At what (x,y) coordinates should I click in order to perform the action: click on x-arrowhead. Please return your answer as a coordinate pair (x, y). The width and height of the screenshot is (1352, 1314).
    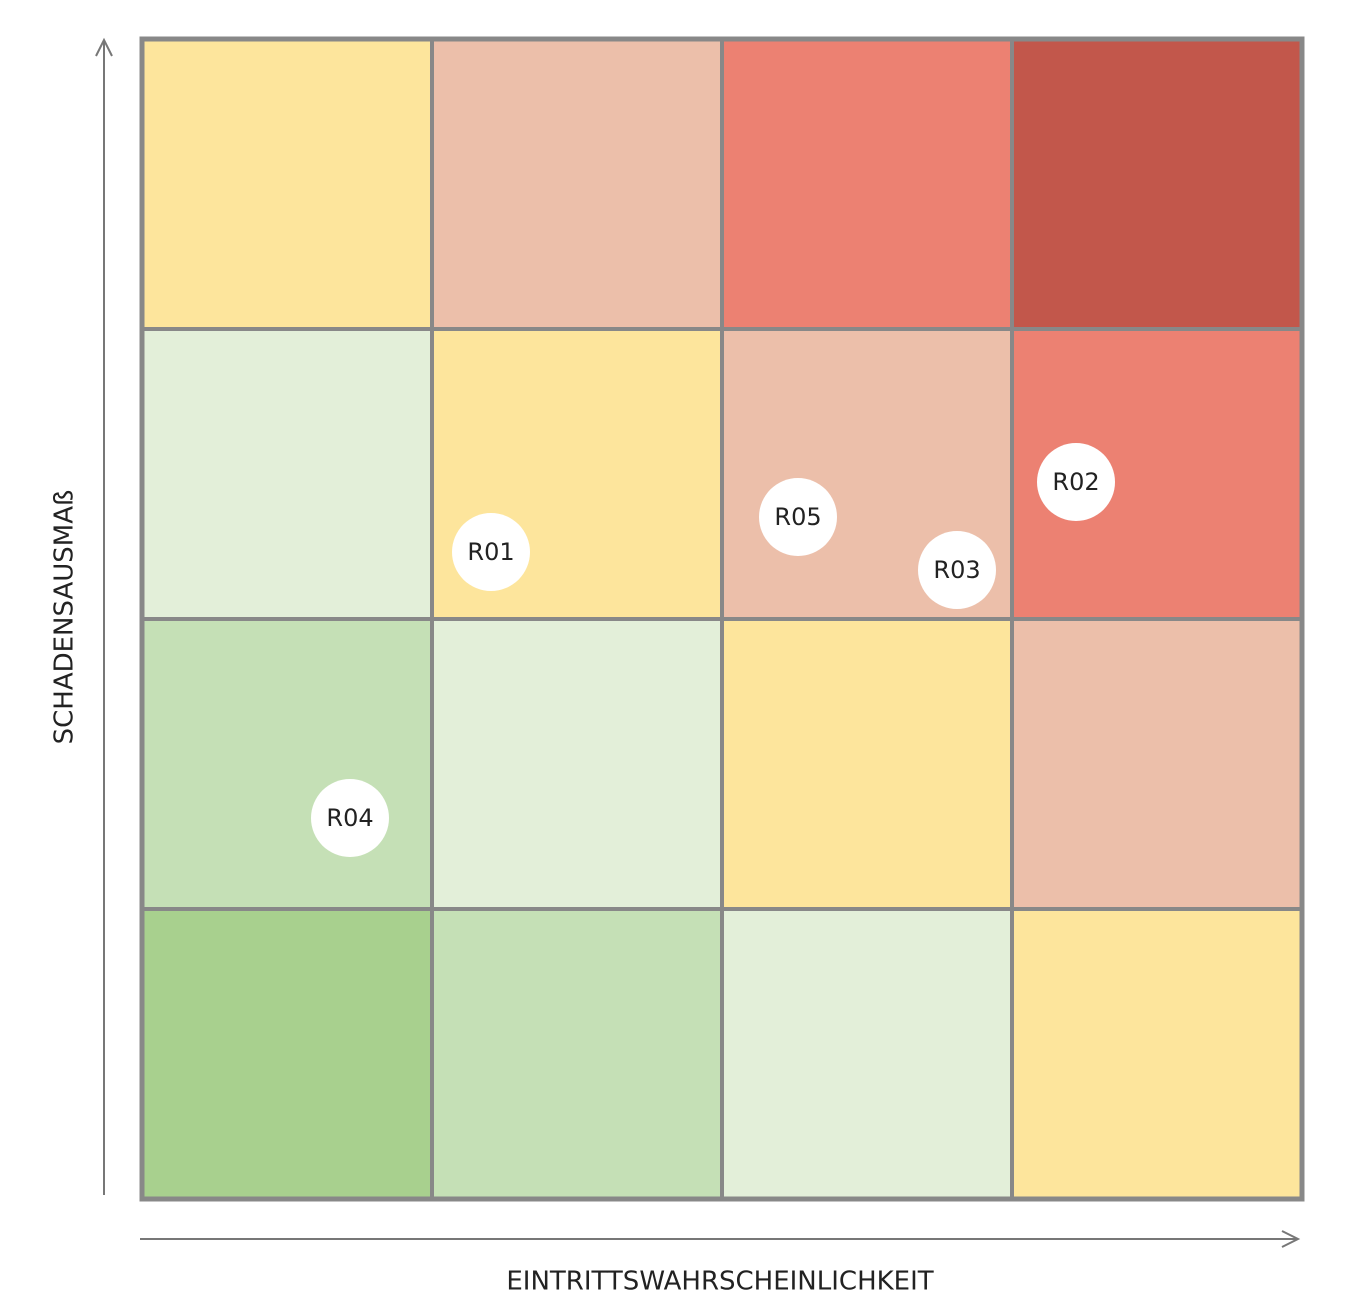
    Looking at the image, I should click on (1291, 1239).